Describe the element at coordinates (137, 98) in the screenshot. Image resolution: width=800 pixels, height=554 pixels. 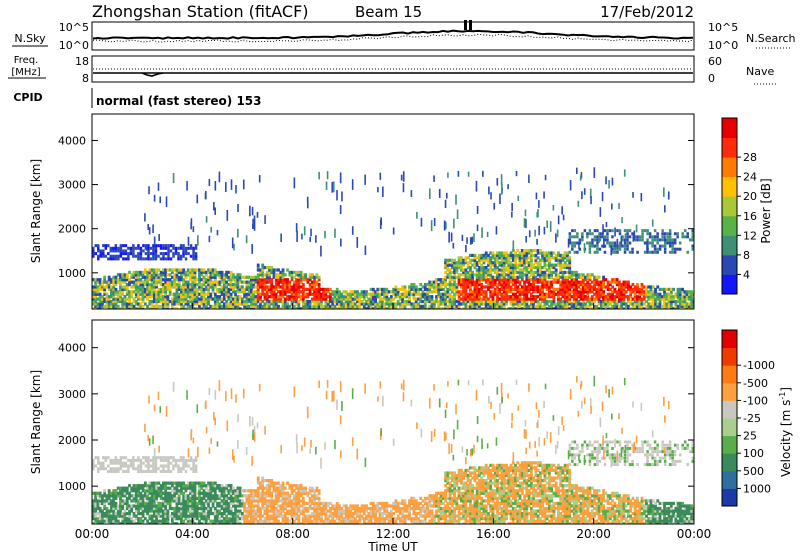
I see `cpid-panel: CPID normal (fast stereo) 153` at that location.